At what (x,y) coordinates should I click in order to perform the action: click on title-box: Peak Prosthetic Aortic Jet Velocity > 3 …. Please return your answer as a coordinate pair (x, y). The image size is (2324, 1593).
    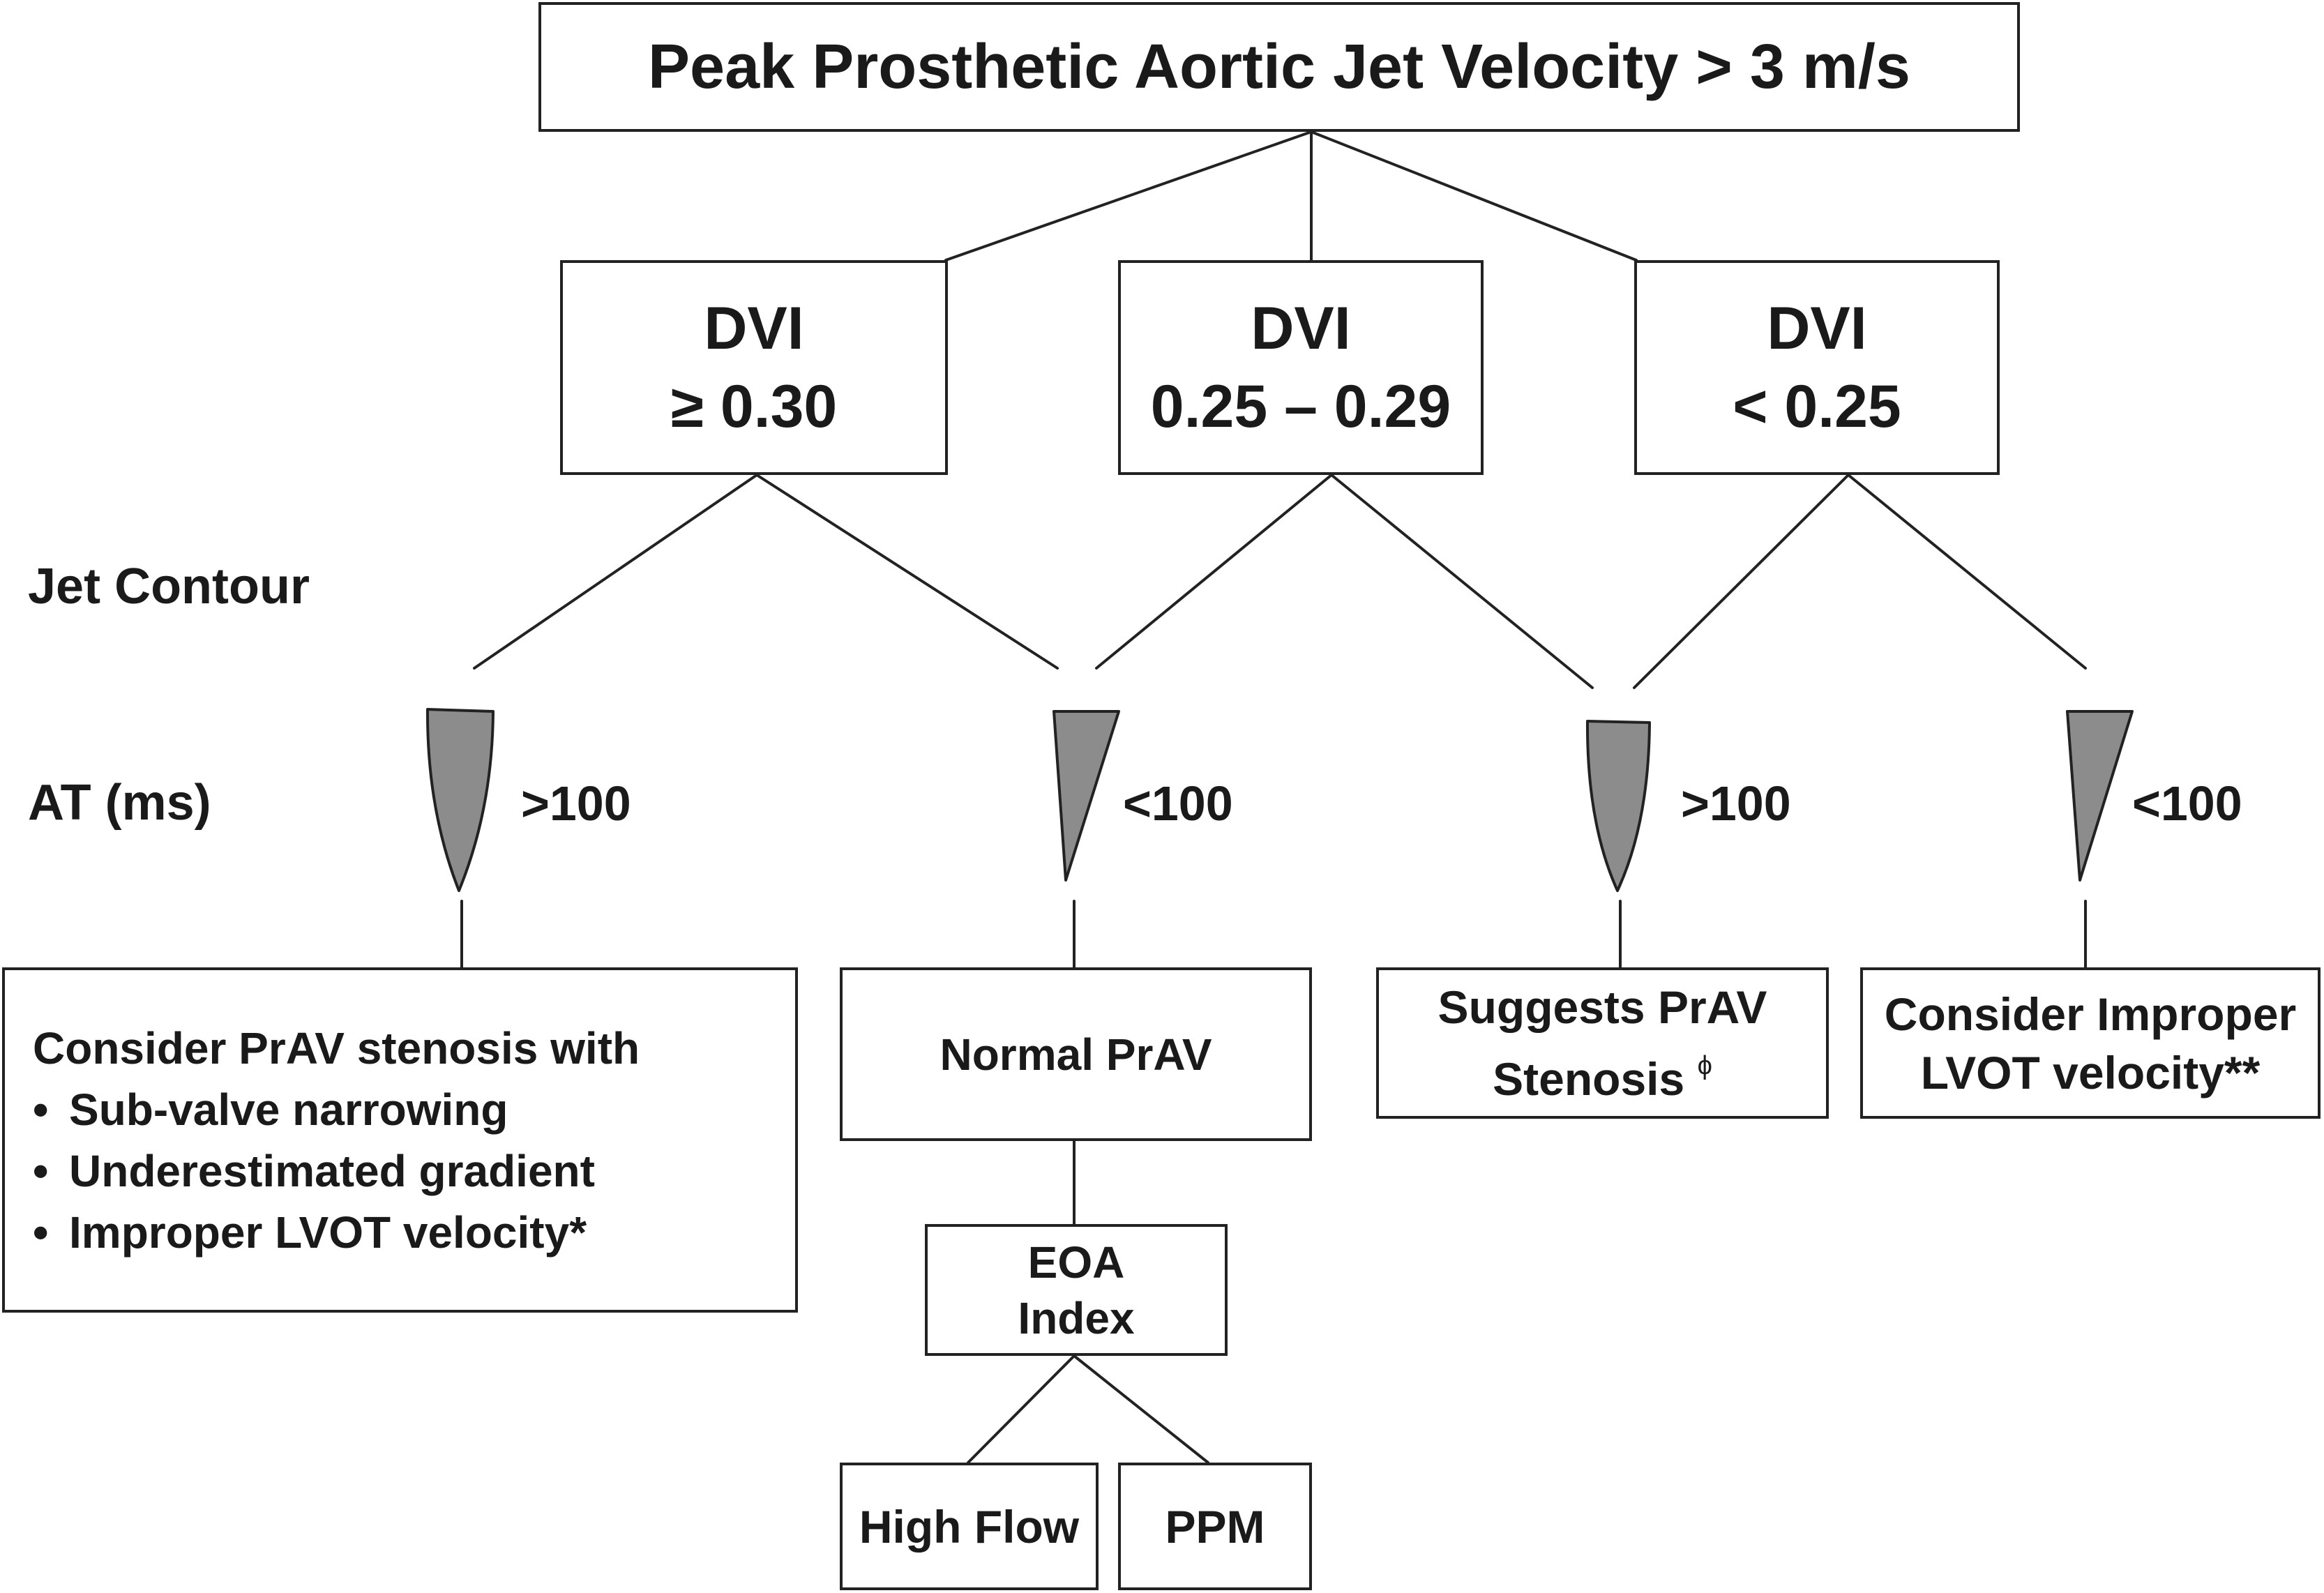
    Looking at the image, I should click on (1279, 67).